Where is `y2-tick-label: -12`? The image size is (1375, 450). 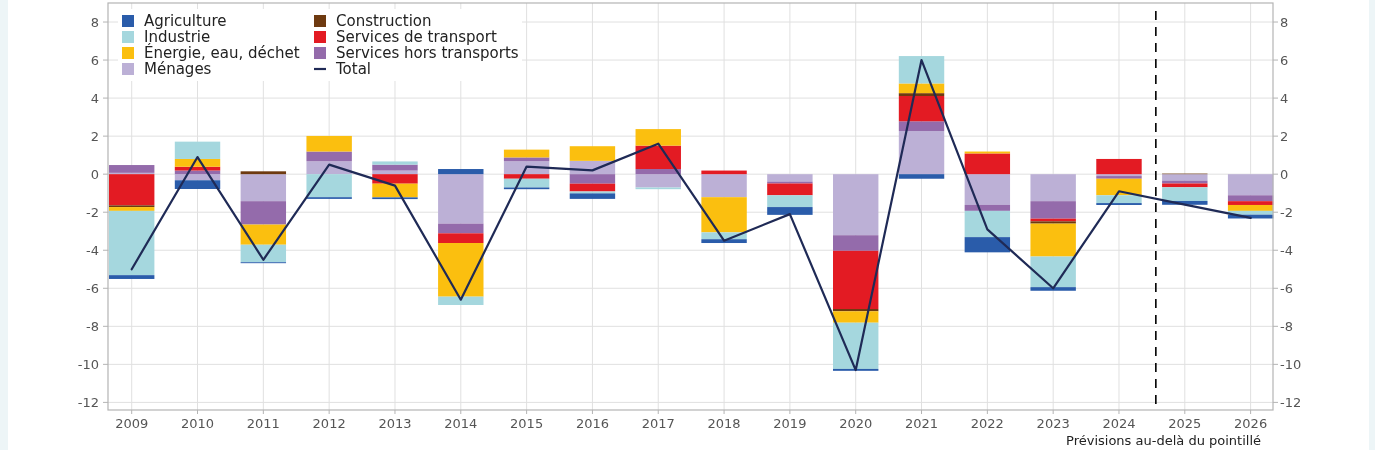
y2-tick-label: -12 is located at coordinates (1291, 402).